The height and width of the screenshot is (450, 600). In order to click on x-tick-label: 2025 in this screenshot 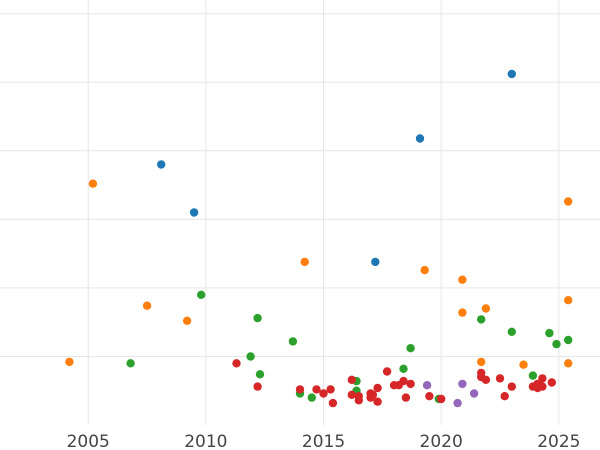, I will do `click(558, 441)`.